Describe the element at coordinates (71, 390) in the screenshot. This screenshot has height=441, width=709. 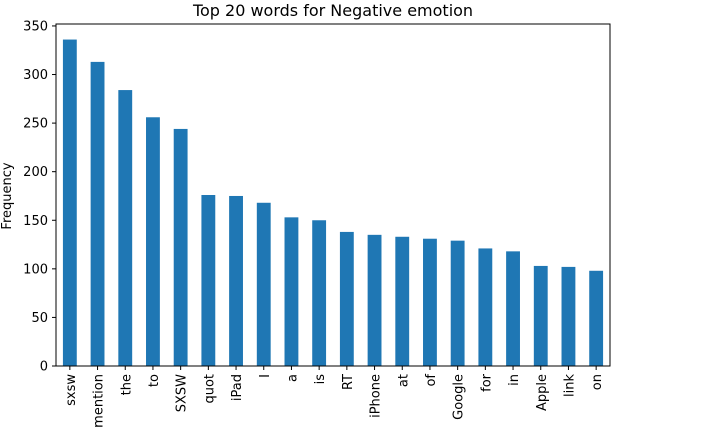
I see `x-tick-label-0: sxsw` at that location.